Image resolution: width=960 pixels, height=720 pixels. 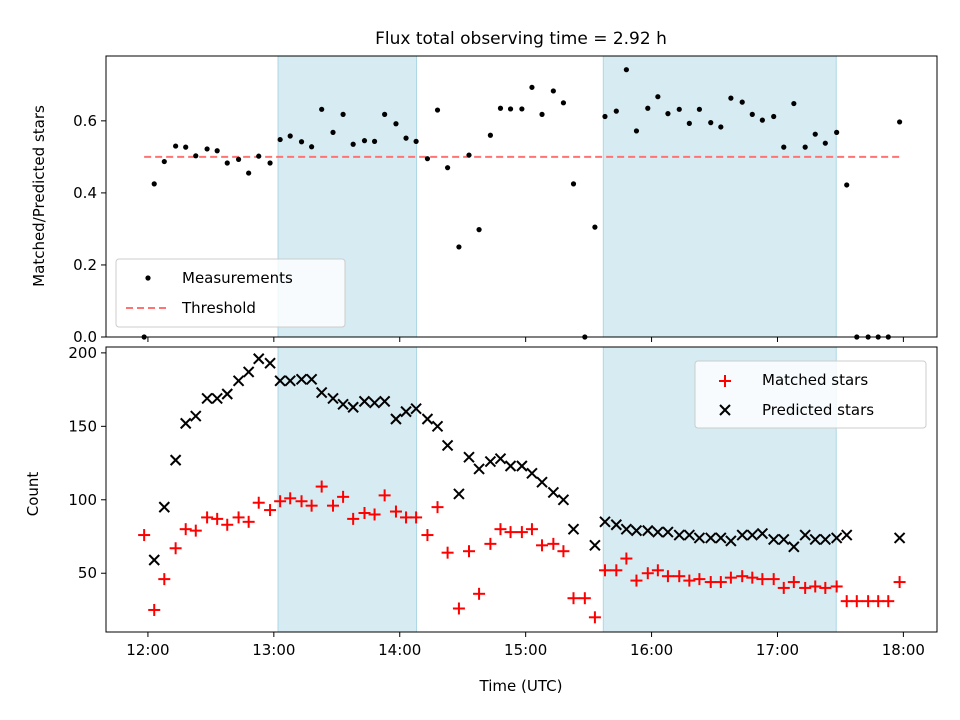 What do you see at coordinates (85, 193) in the screenshot?
I see `y-tick-label: 0.4` at bounding box center [85, 193].